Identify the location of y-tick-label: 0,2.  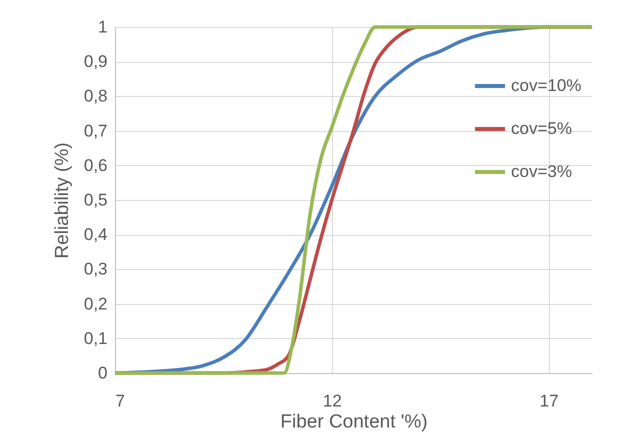
(96, 304).